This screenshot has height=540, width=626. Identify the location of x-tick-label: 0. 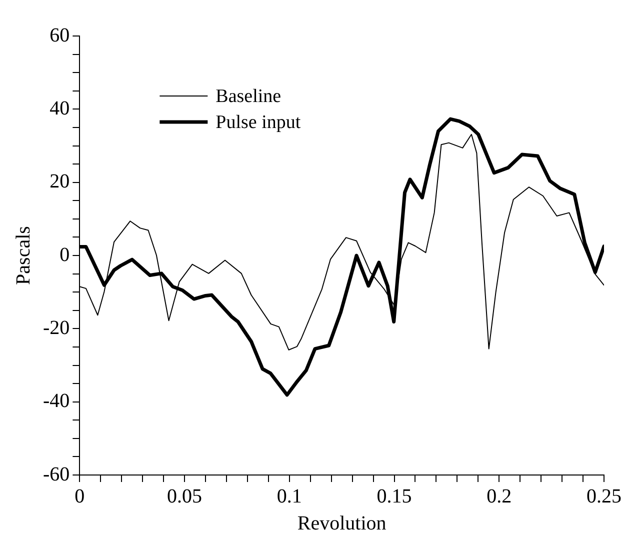
(79, 496).